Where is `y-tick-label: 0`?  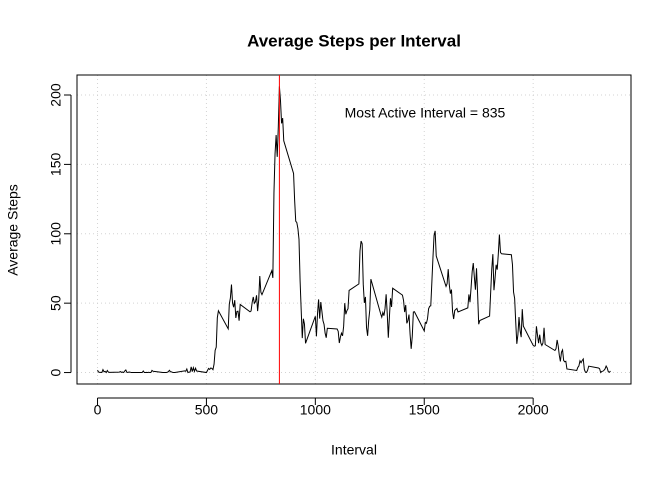
y-tick-label: 0 is located at coordinates (56, 372).